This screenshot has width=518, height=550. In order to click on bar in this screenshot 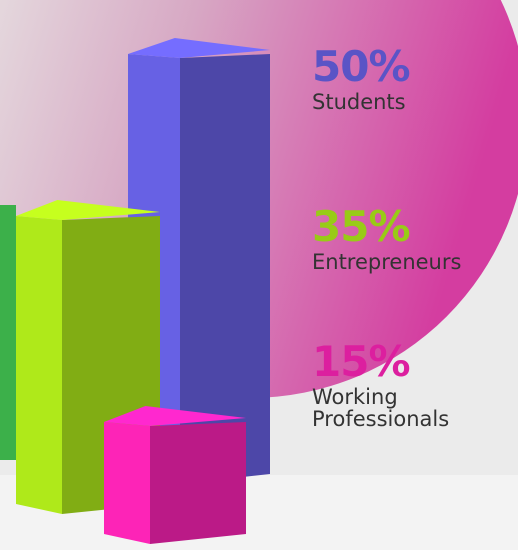, I will do `click(175, 475)`.